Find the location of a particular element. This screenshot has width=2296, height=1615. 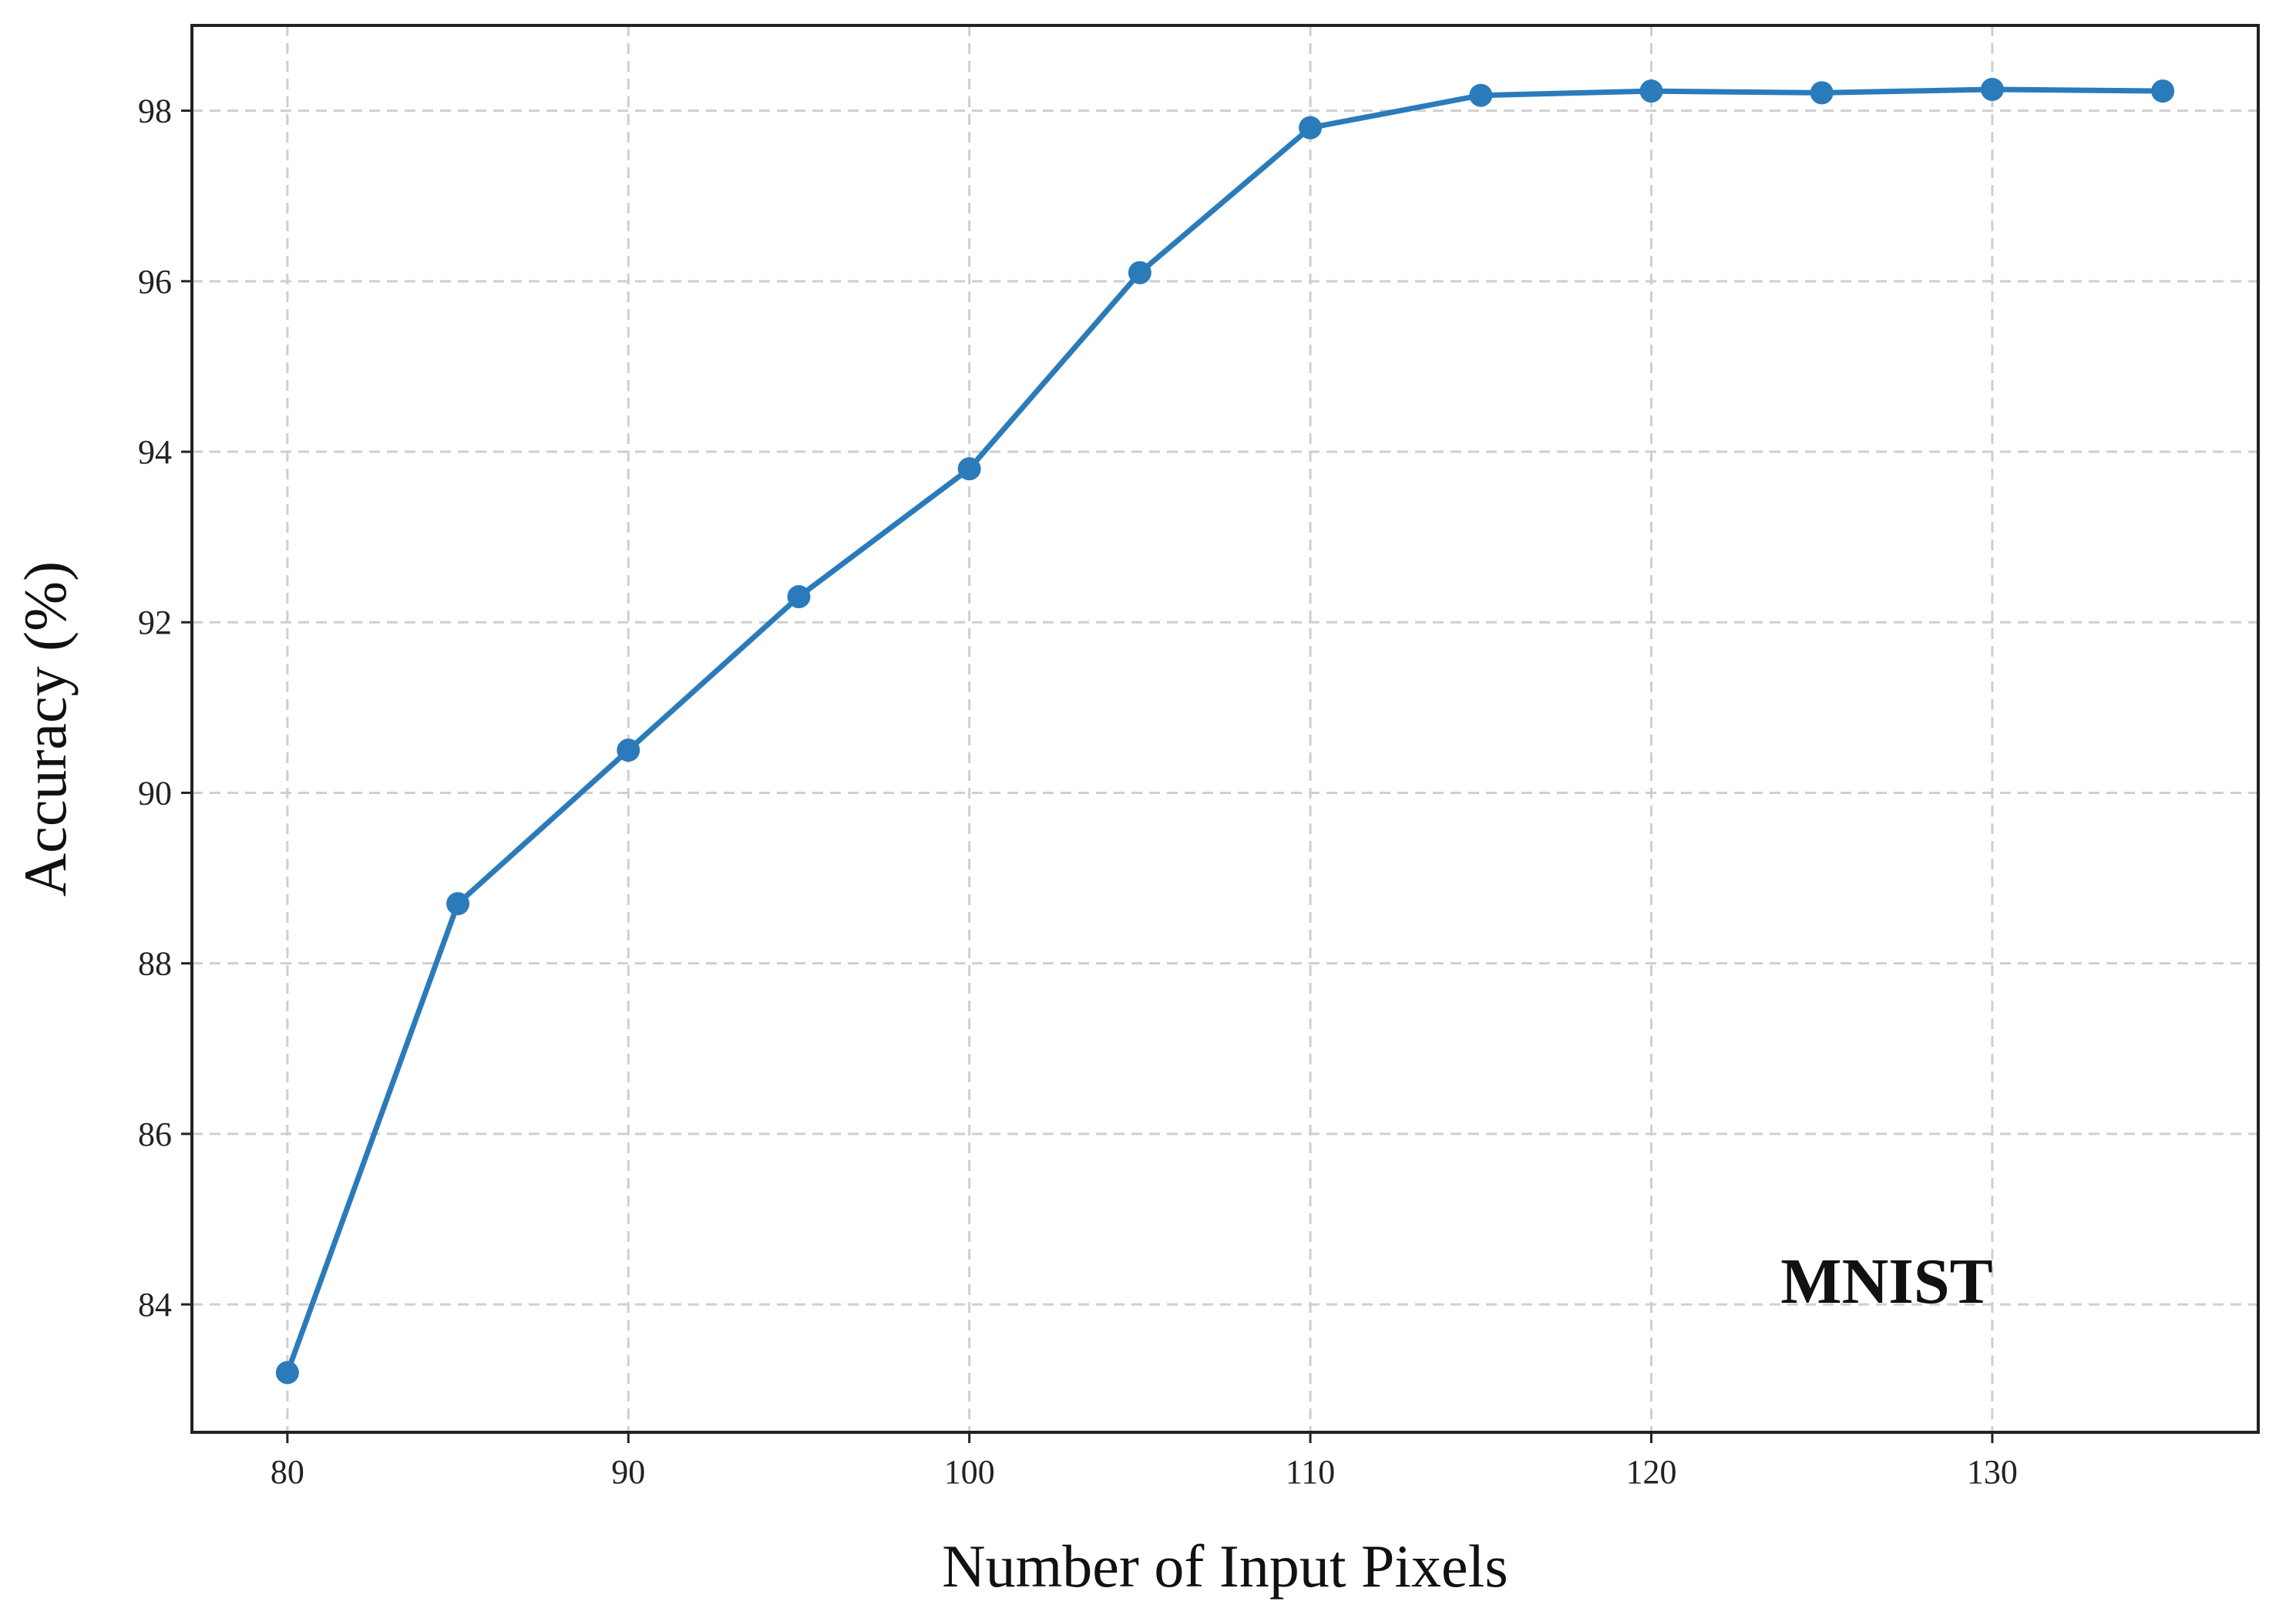

y-axis-label: Accuracy (%) is located at coordinates (46, 729).